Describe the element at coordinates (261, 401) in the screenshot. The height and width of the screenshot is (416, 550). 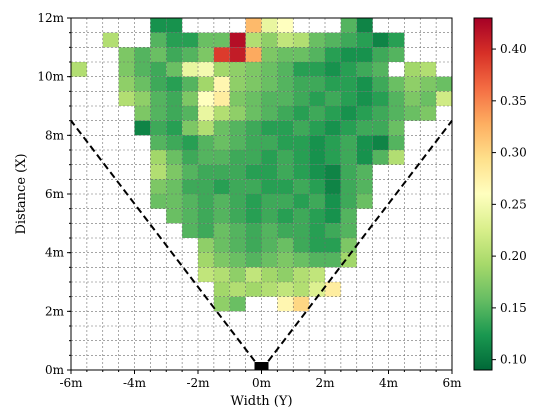
I see `x-axis-label: Width (Y)` at that location.